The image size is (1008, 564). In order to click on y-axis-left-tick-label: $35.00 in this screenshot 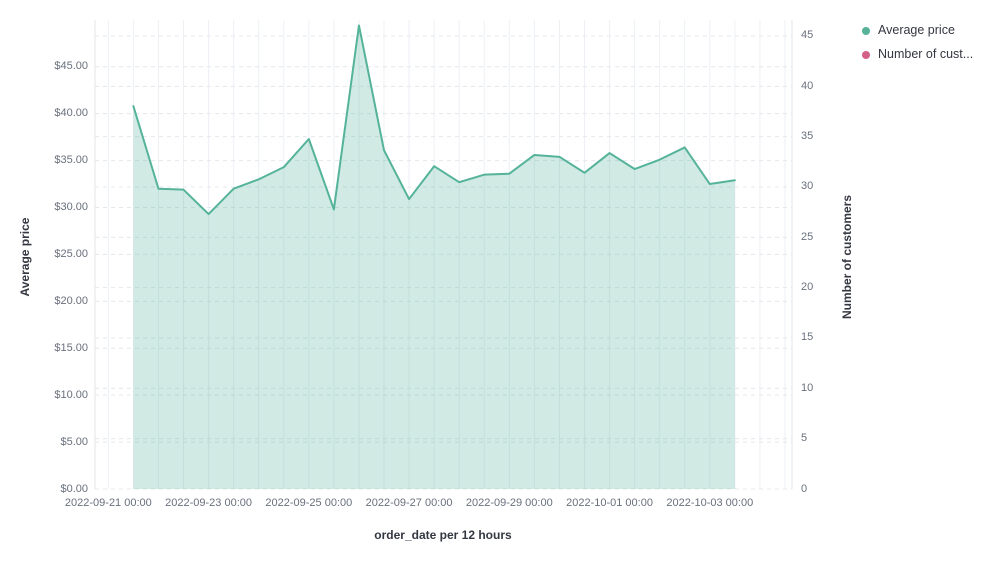, I will do `click(71, 160)`.